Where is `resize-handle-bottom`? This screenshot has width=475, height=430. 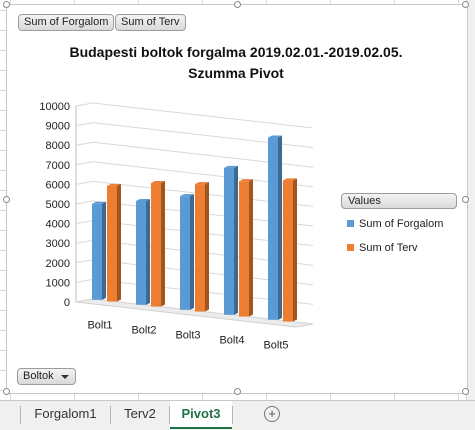 resize-handle-bottom is located at coordinates (237, 391).